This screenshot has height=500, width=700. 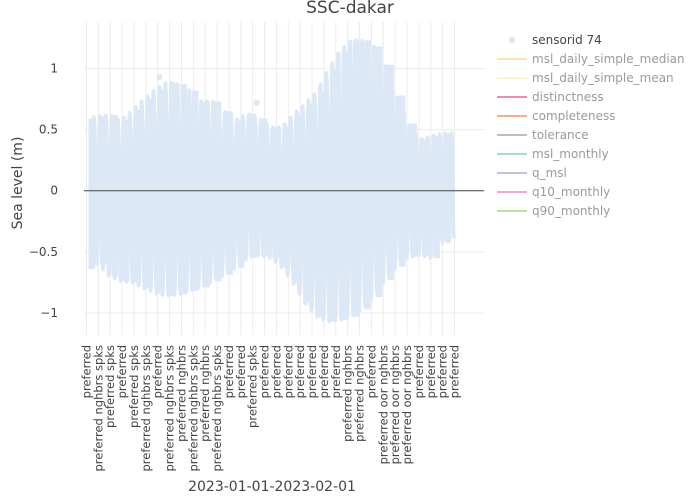 What do you see at coordinates (54, 191) in the screenshot?
I see `y-tick-label: 0` at bounding box center [54, 191].